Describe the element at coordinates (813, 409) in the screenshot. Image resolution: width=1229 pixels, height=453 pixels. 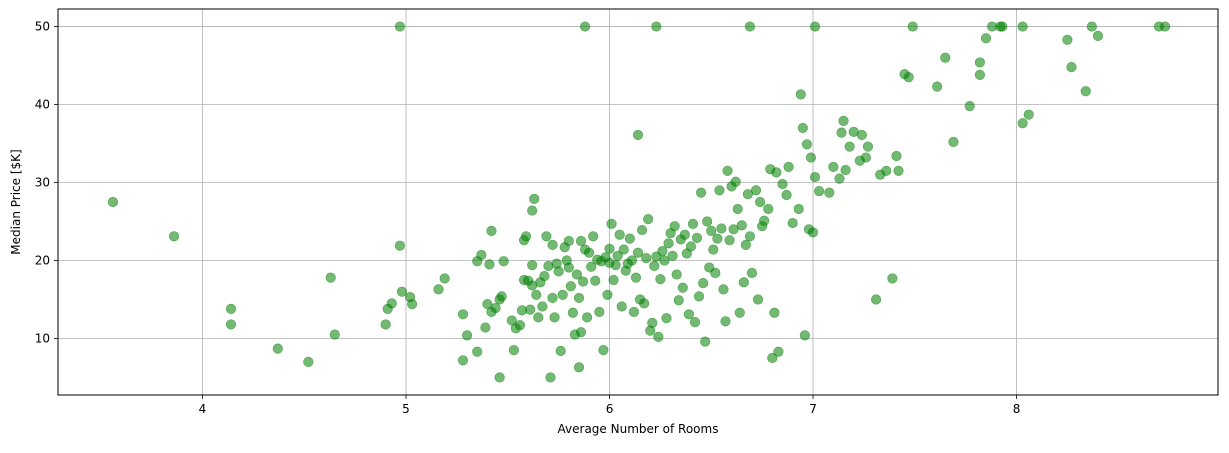
I see `x-tick-label: 7` at that location.